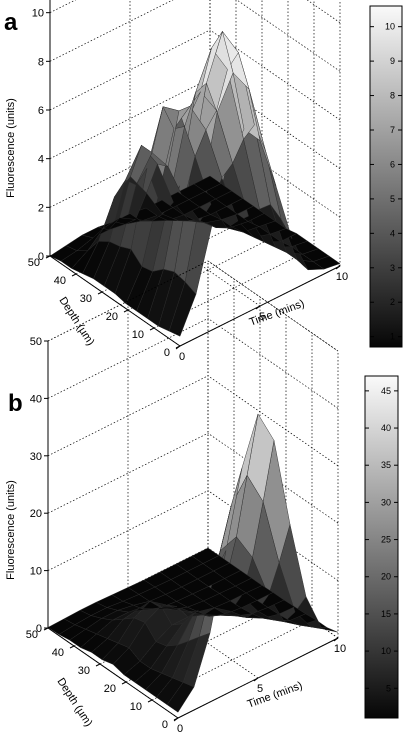 This screenshot has width=416, height=749. Describe the element at coordinates (392, 96) in the screenshot. I see `colorbar-tick-label: 8` at that location.